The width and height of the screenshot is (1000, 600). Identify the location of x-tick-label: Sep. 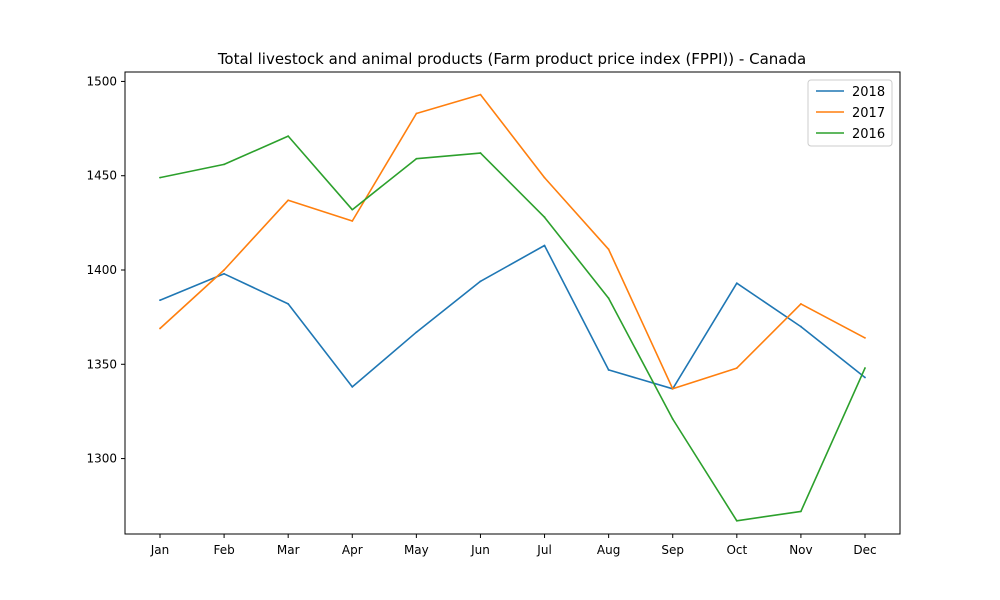
(672, 550).